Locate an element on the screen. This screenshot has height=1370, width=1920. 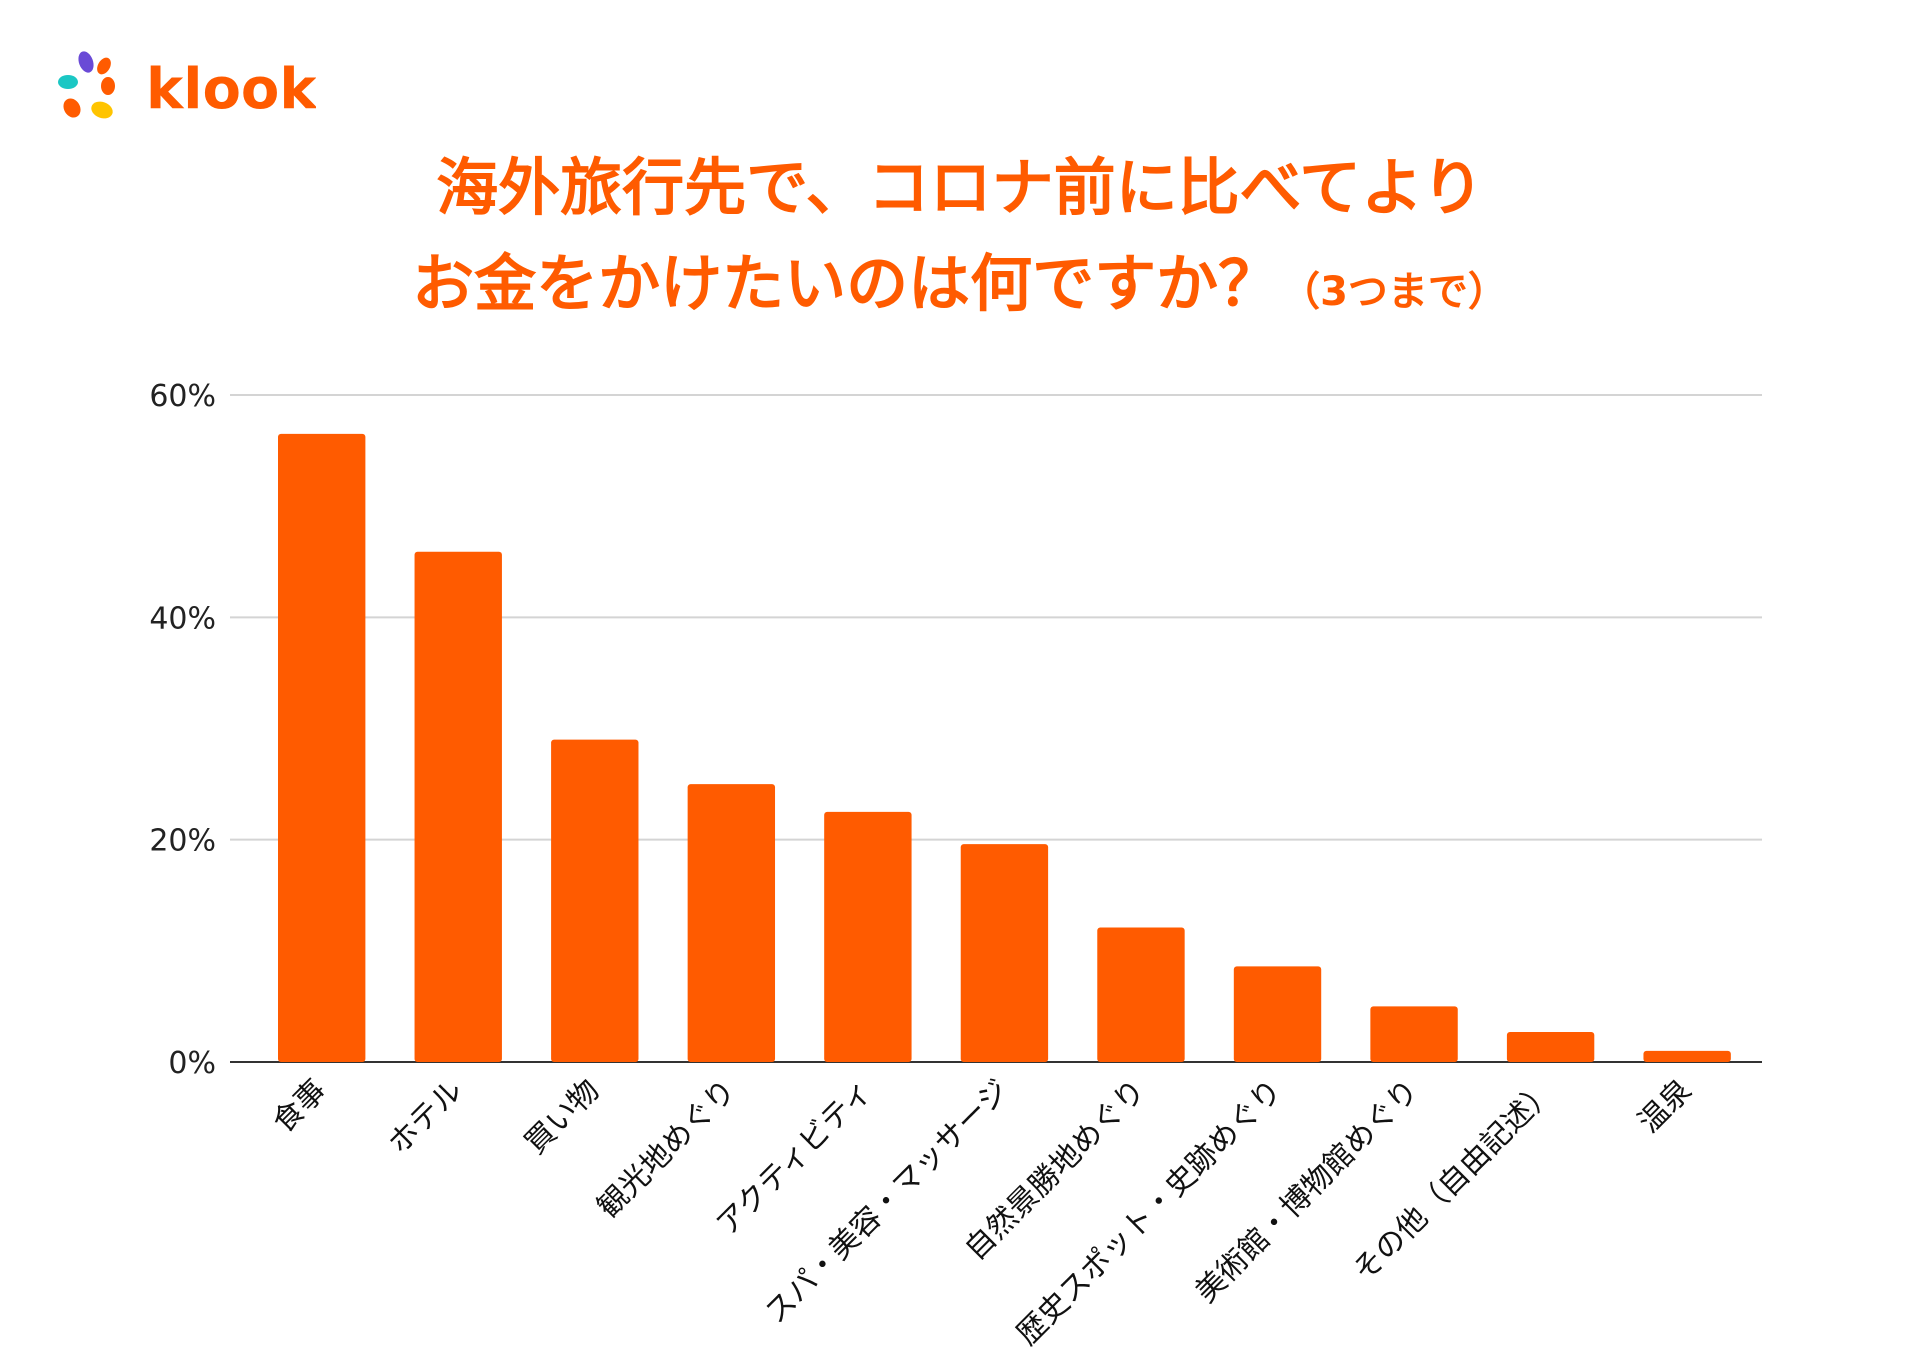
x-tick-label: 観光地めぐり is located at coordinates (667, 1149).